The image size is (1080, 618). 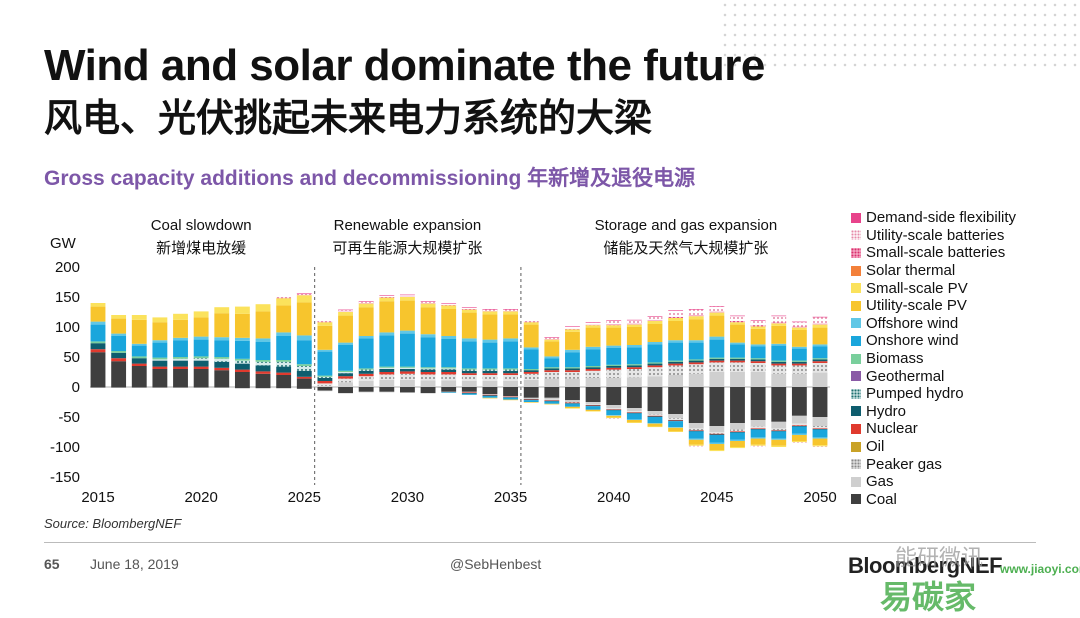 What do you see at coordinates (201, 248) in the screenshot?
I see `phase-title-cn: 新增煤电放缓` at bounding box center [201, 248].